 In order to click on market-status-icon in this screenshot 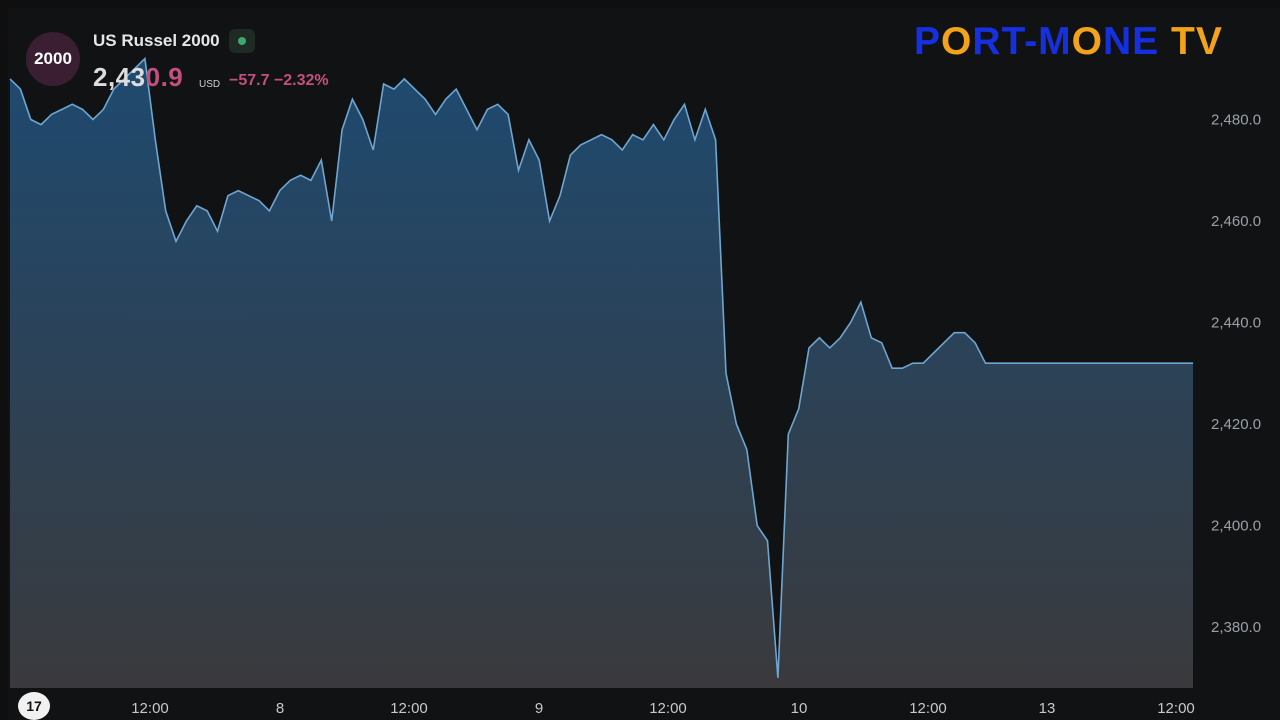, I will do `click(242, 41)`.